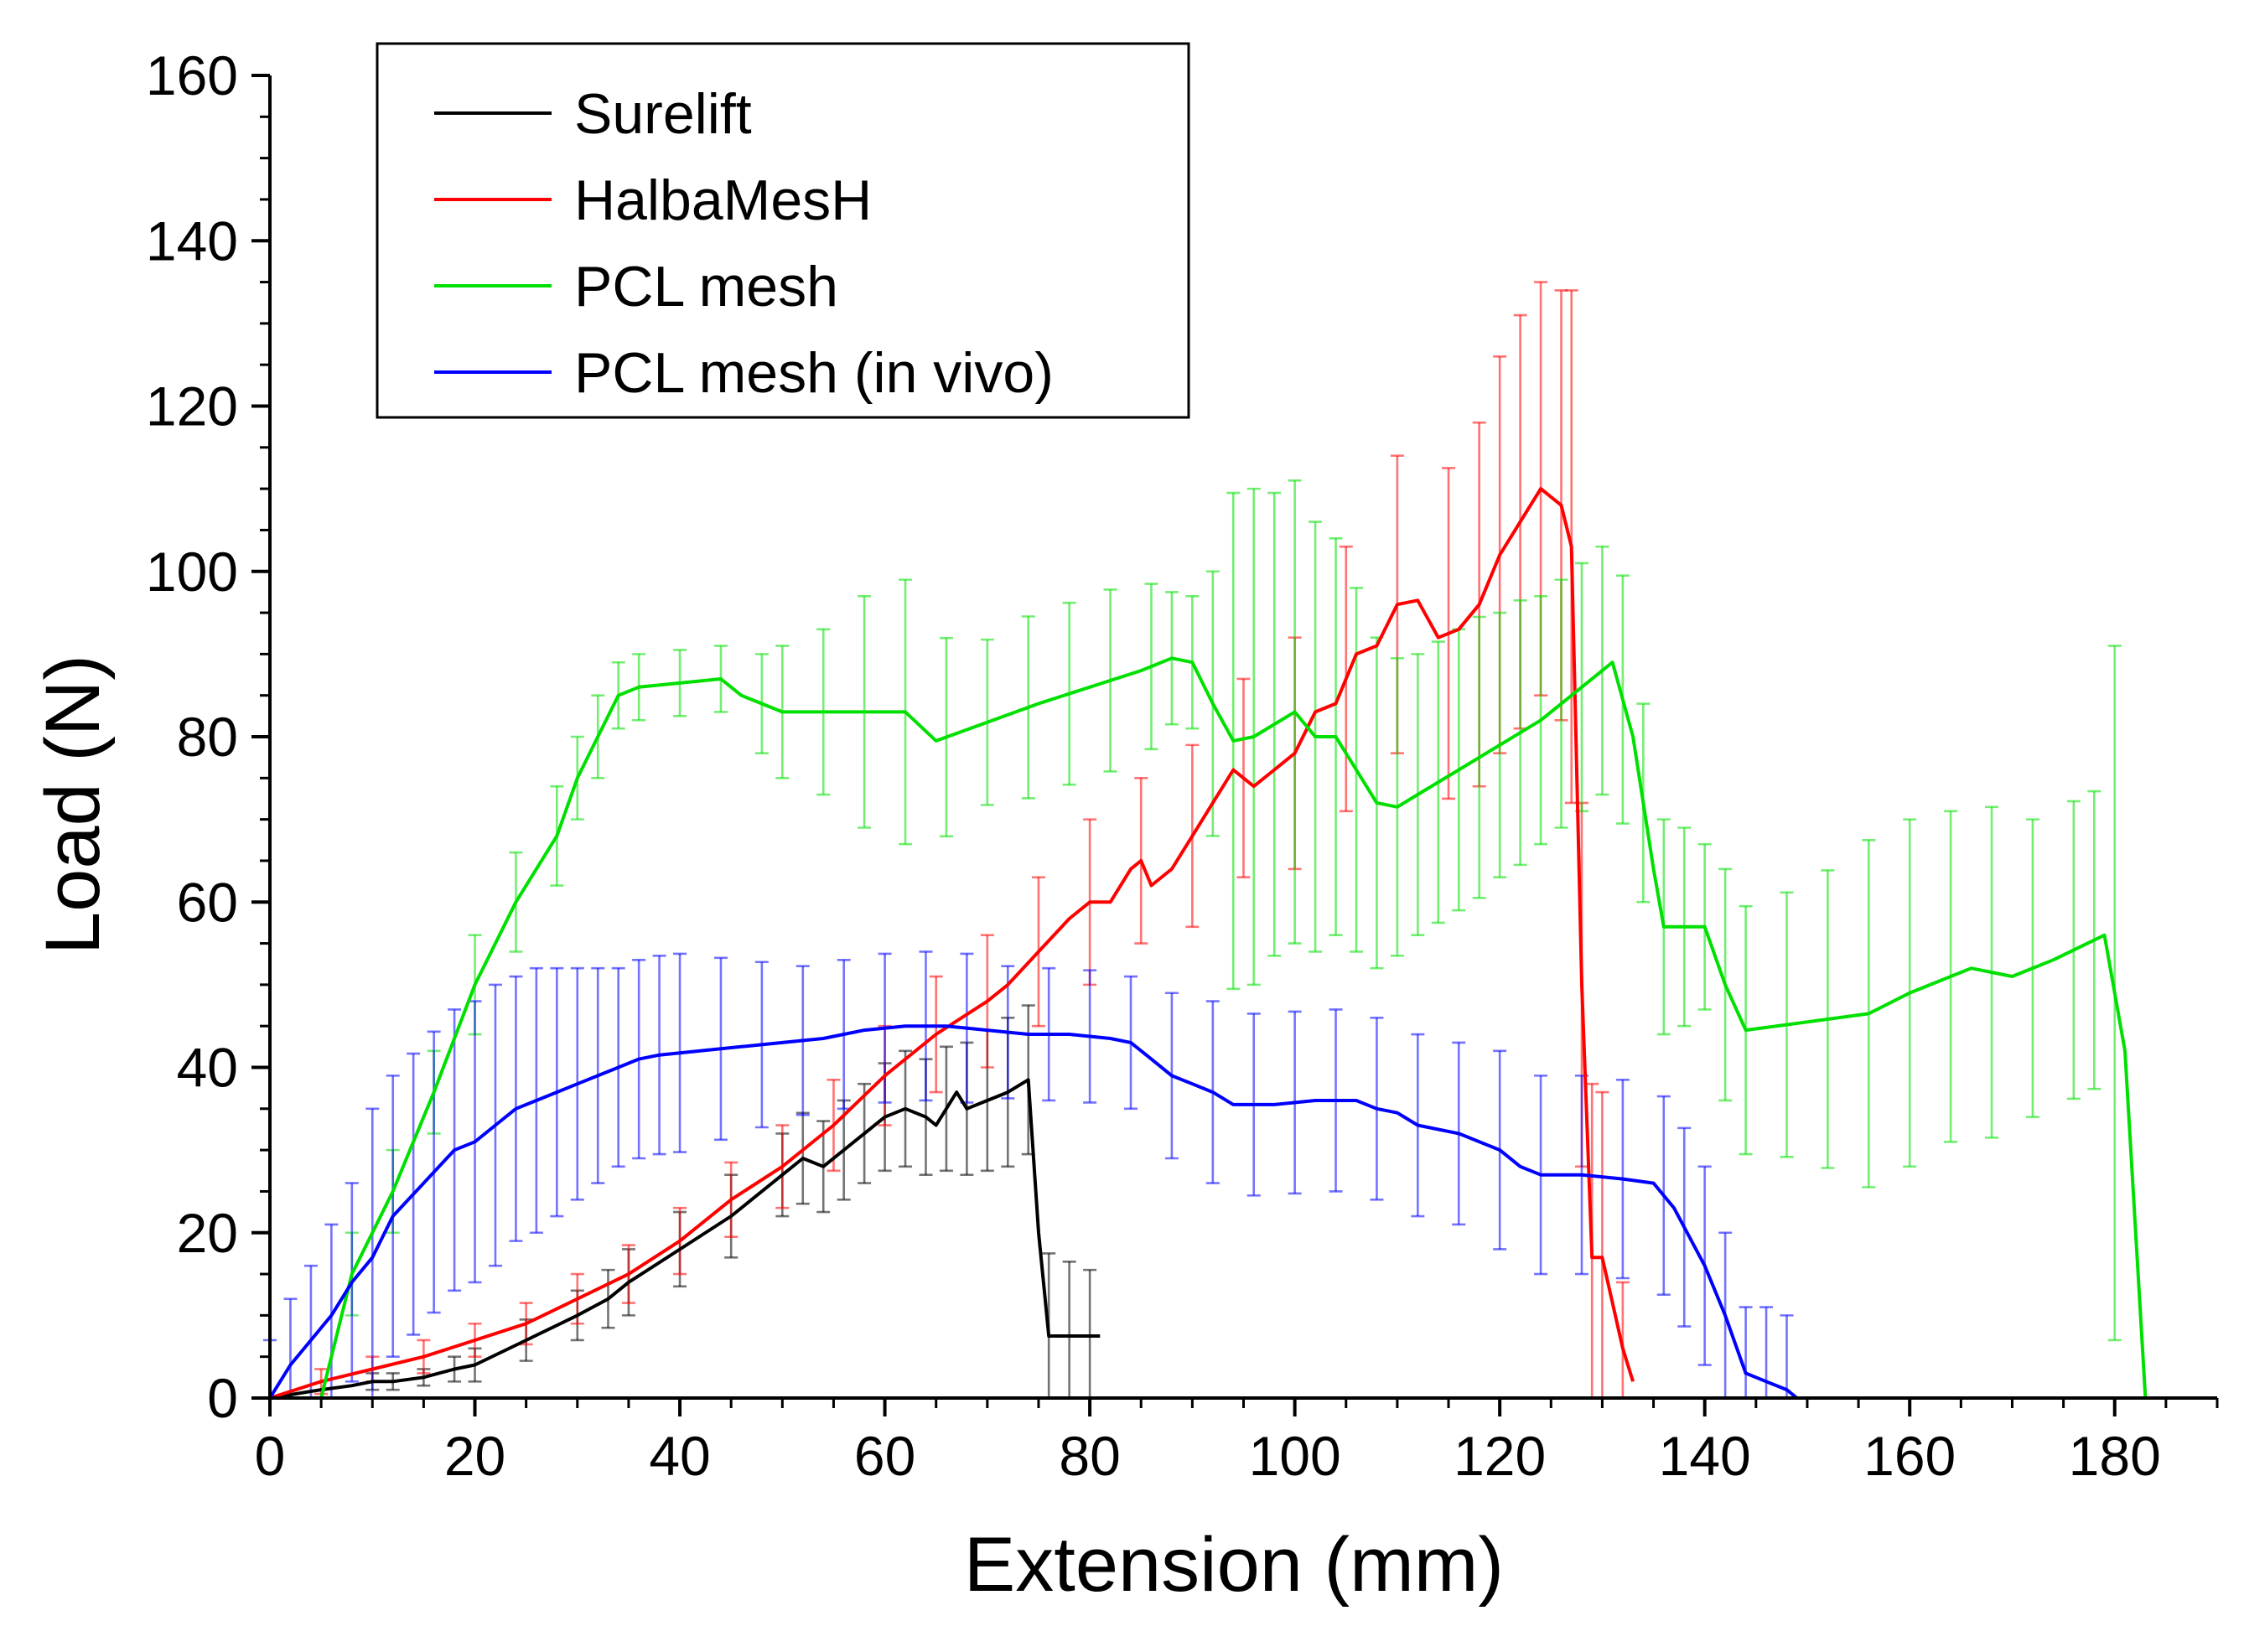  What do you see at coordinates (679, 1456) in the screenshot?
I see `x-tick-label: 40` at bounding box center [679, 1456].